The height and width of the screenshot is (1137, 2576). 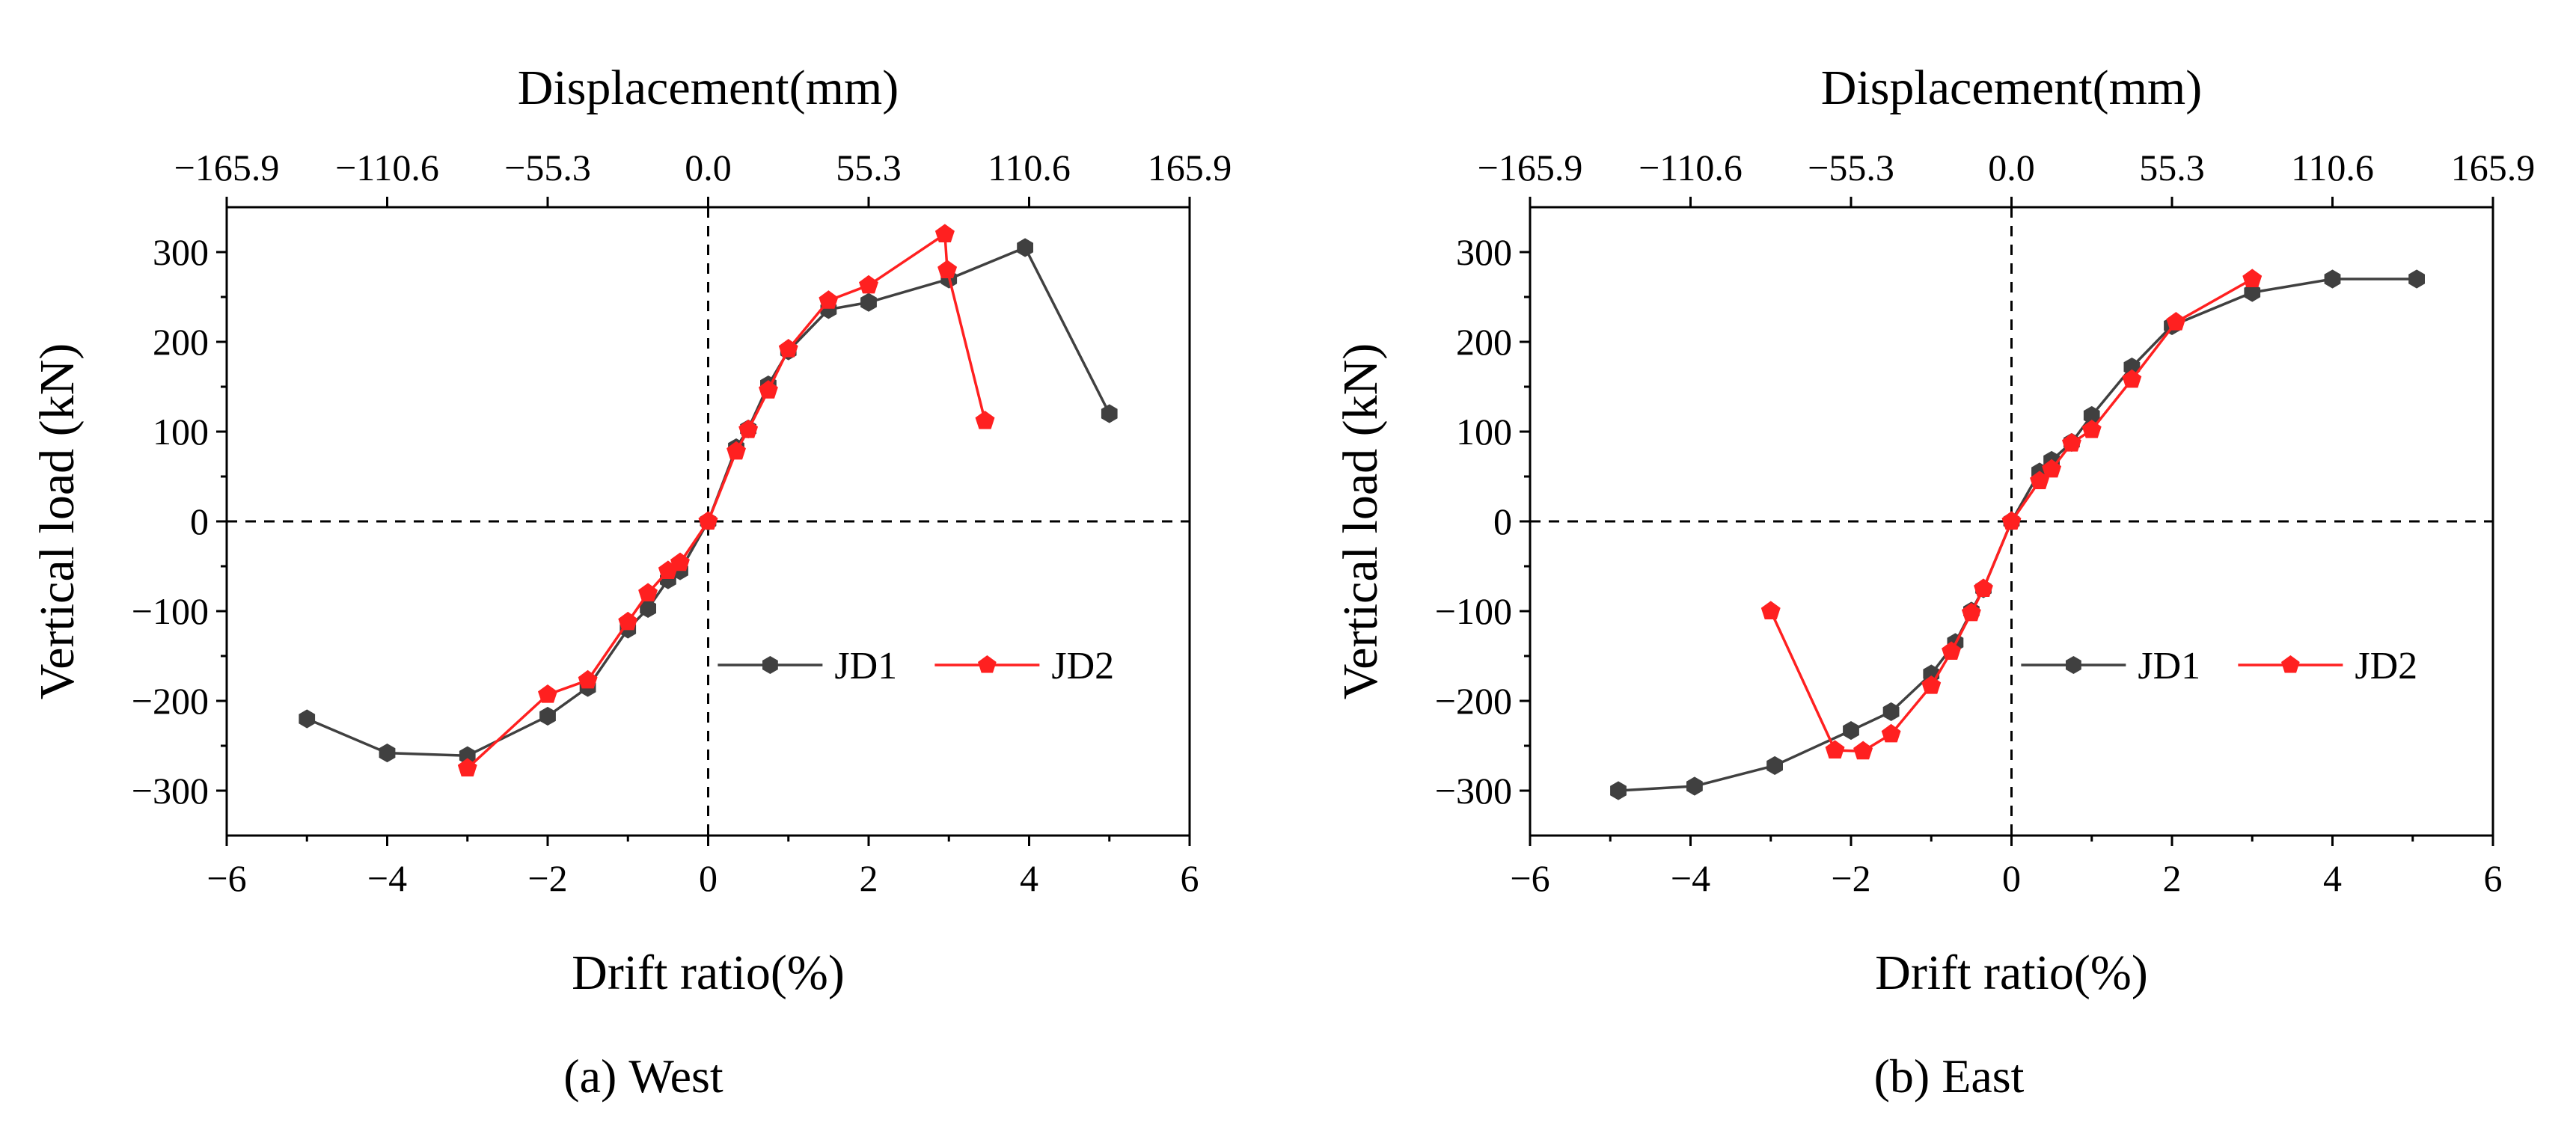 What do you see at coordinates (1983, 1076) in the screenshot?
I see `caption-text: East` at bounding box center [1983, 1076].